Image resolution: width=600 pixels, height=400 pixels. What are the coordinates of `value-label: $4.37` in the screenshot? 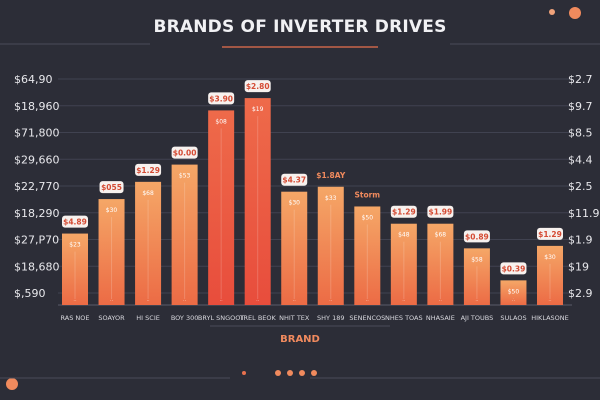 It's located at (294, 180).